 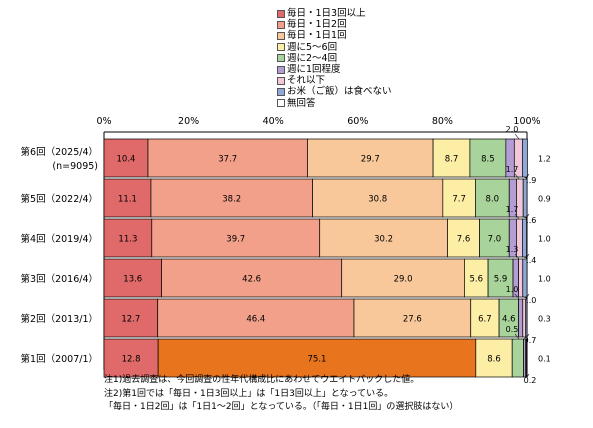 What do you see at coordinates (59, 279) in the screenshot?
I see `category-label: 第3回（2016/4）` at bounding box center [59, 279].